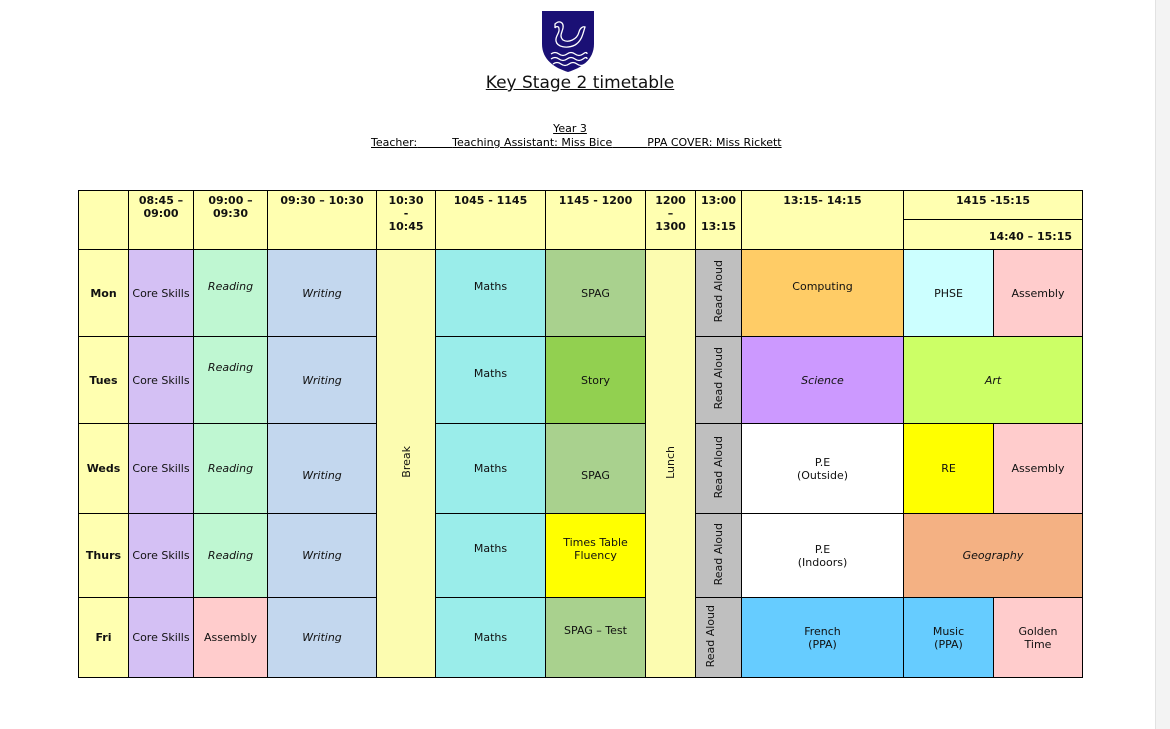  I want to click on header-time: 1200–1300, so click(670, 220).